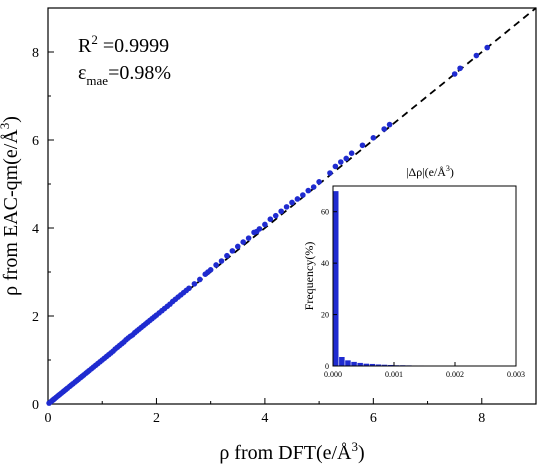  I want to click on mae-annotation: εmae=0.98%, so click(124, 75).